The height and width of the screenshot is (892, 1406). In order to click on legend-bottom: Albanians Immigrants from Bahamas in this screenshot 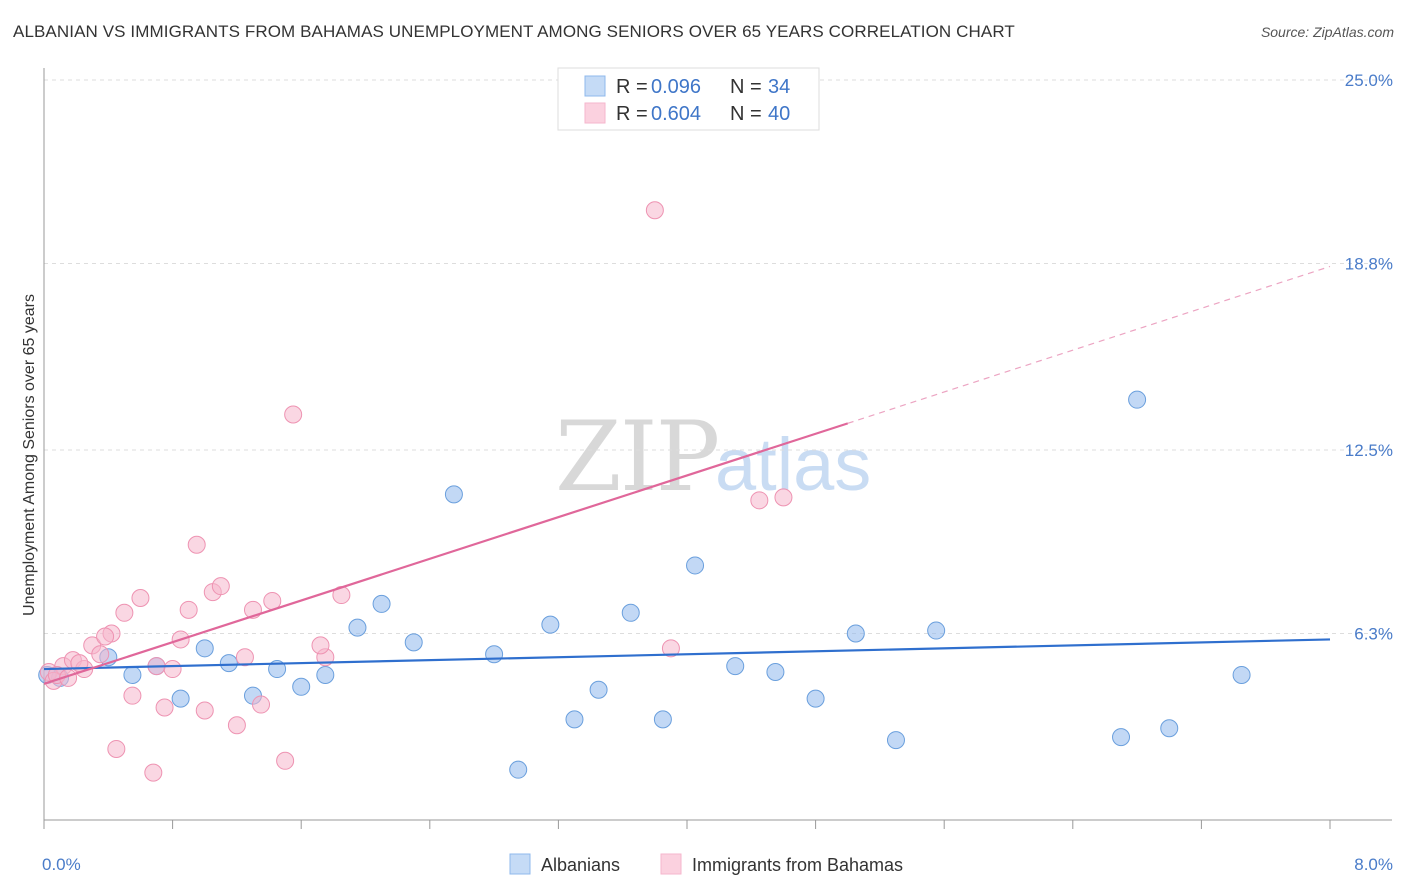, I will do `click(706, 864)`.